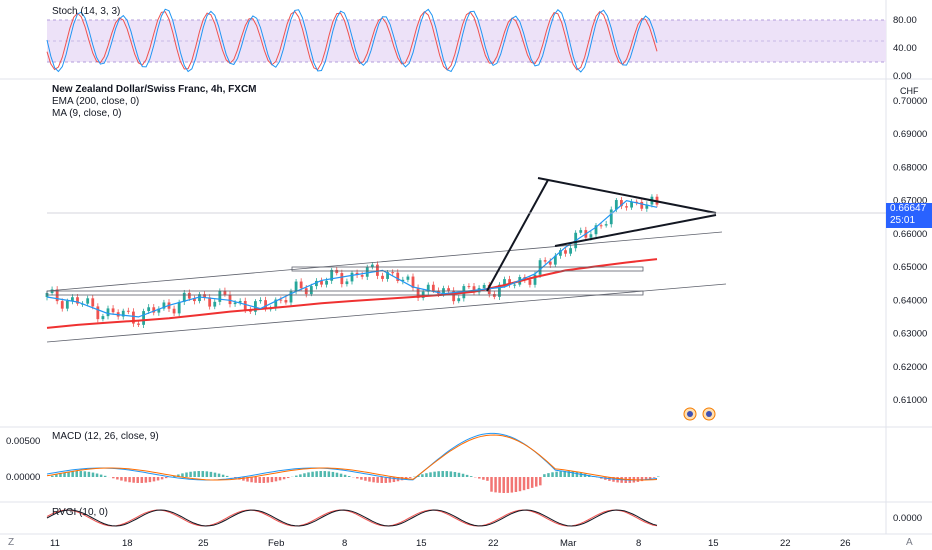  What do you see at coordinates (568, 543) in the screenshot?
I see `time-tick-label: Mar` at bounding box center [568, 543].